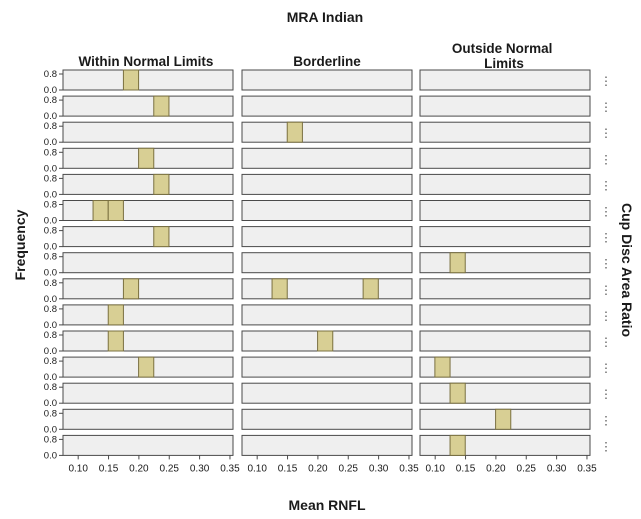 The image size is (641, 519). What do you see at coordinates (504, 56) in the screenshot?
I see `column-header-outside-normal: Outside Normal Limits` at bounding box center [504, 56].